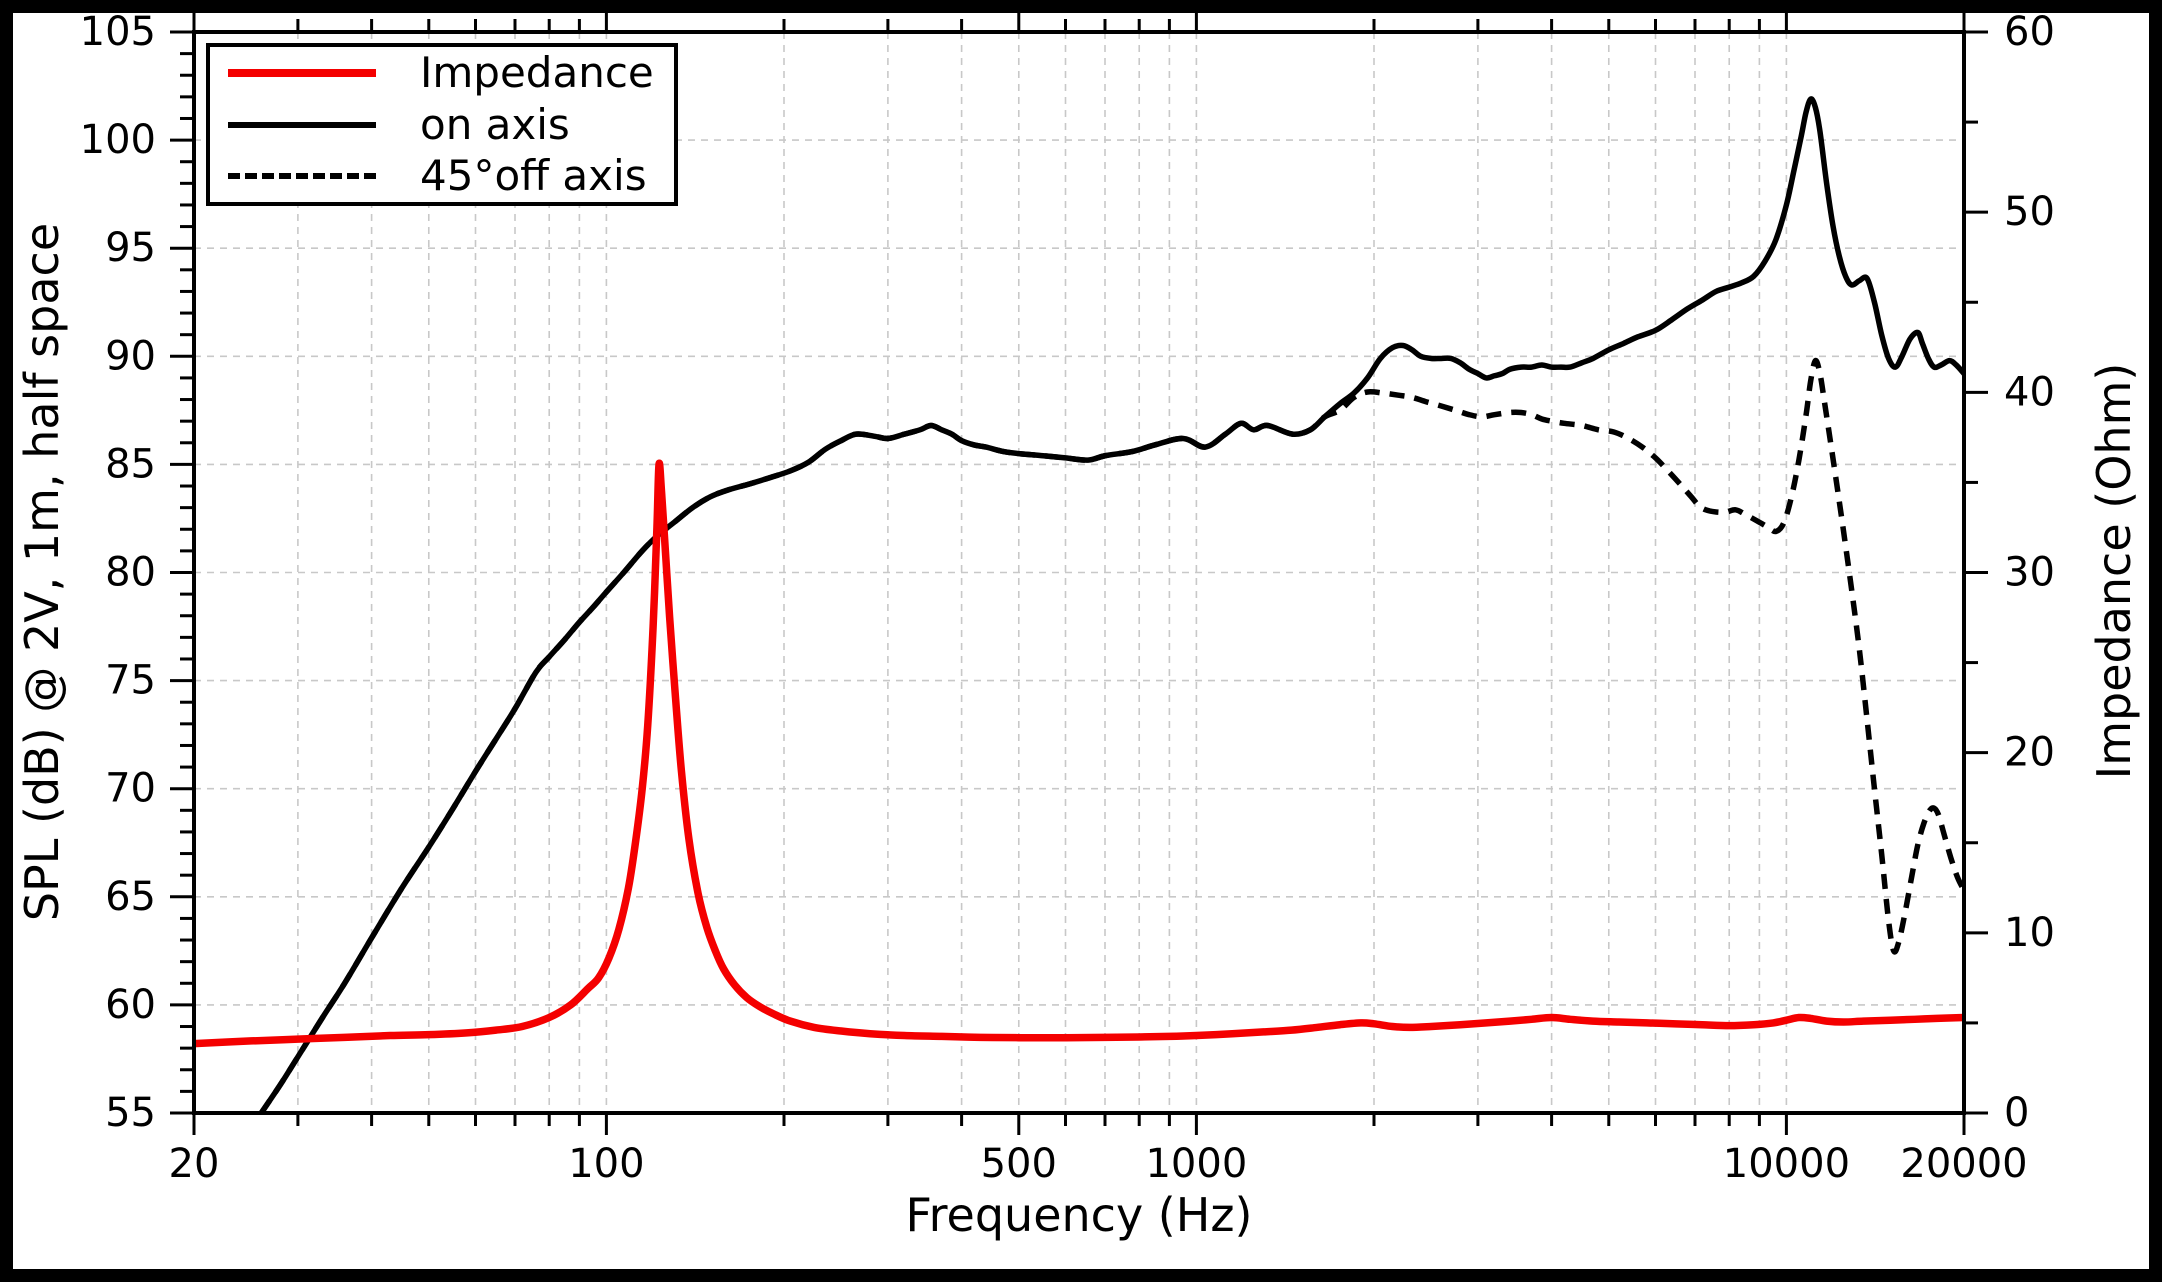 Image resolution: width=2162 pixels, height=1282 pixels. I want to click on left-y-tick-label: 55, so click(130, 1113).